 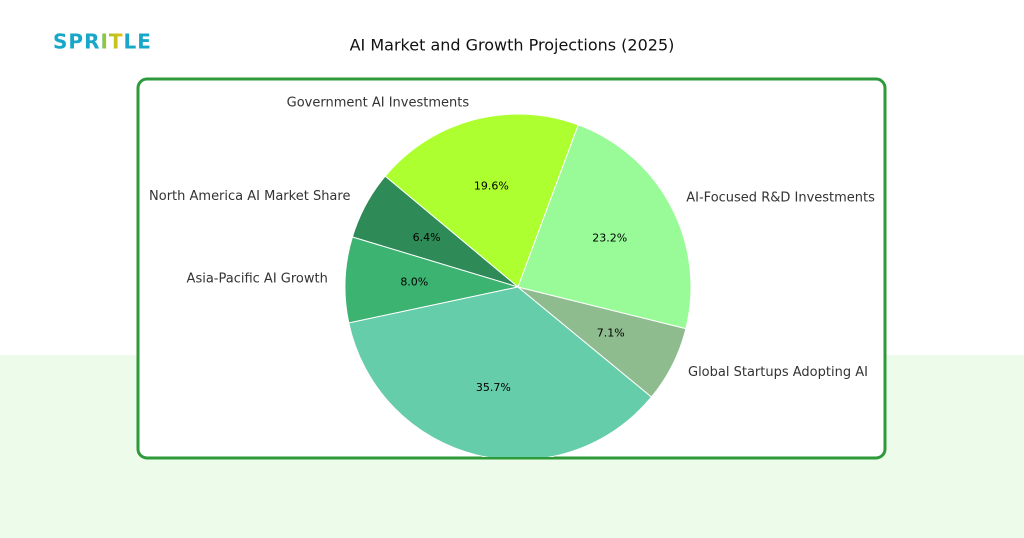 What do you see at coordinates (493, 387) in the screenshot?
I see `percent-label: 35.7%` at bounding box center [493, 387].